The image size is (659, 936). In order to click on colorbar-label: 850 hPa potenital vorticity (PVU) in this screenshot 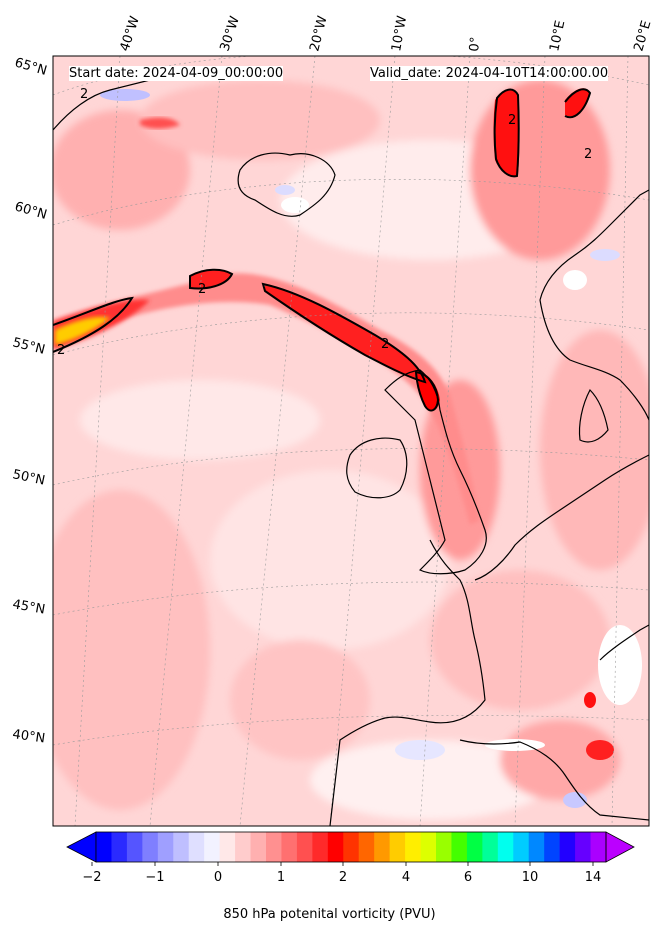, I will do `click(329, 914)`.